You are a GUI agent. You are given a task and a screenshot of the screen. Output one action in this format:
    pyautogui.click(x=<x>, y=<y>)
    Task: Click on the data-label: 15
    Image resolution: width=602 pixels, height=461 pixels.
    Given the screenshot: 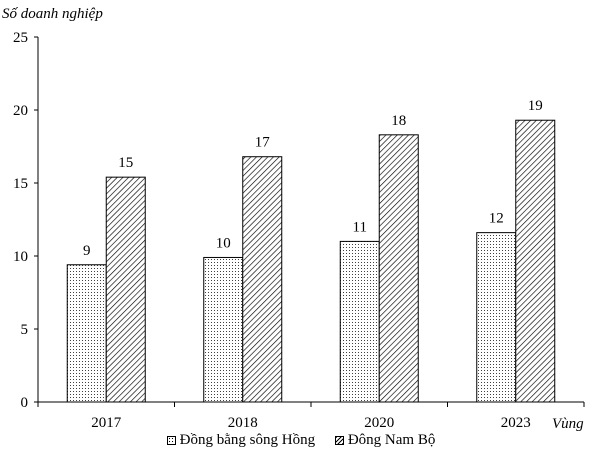 What is the action you would take?
    pyautogui.click(x=125, y=163)
    